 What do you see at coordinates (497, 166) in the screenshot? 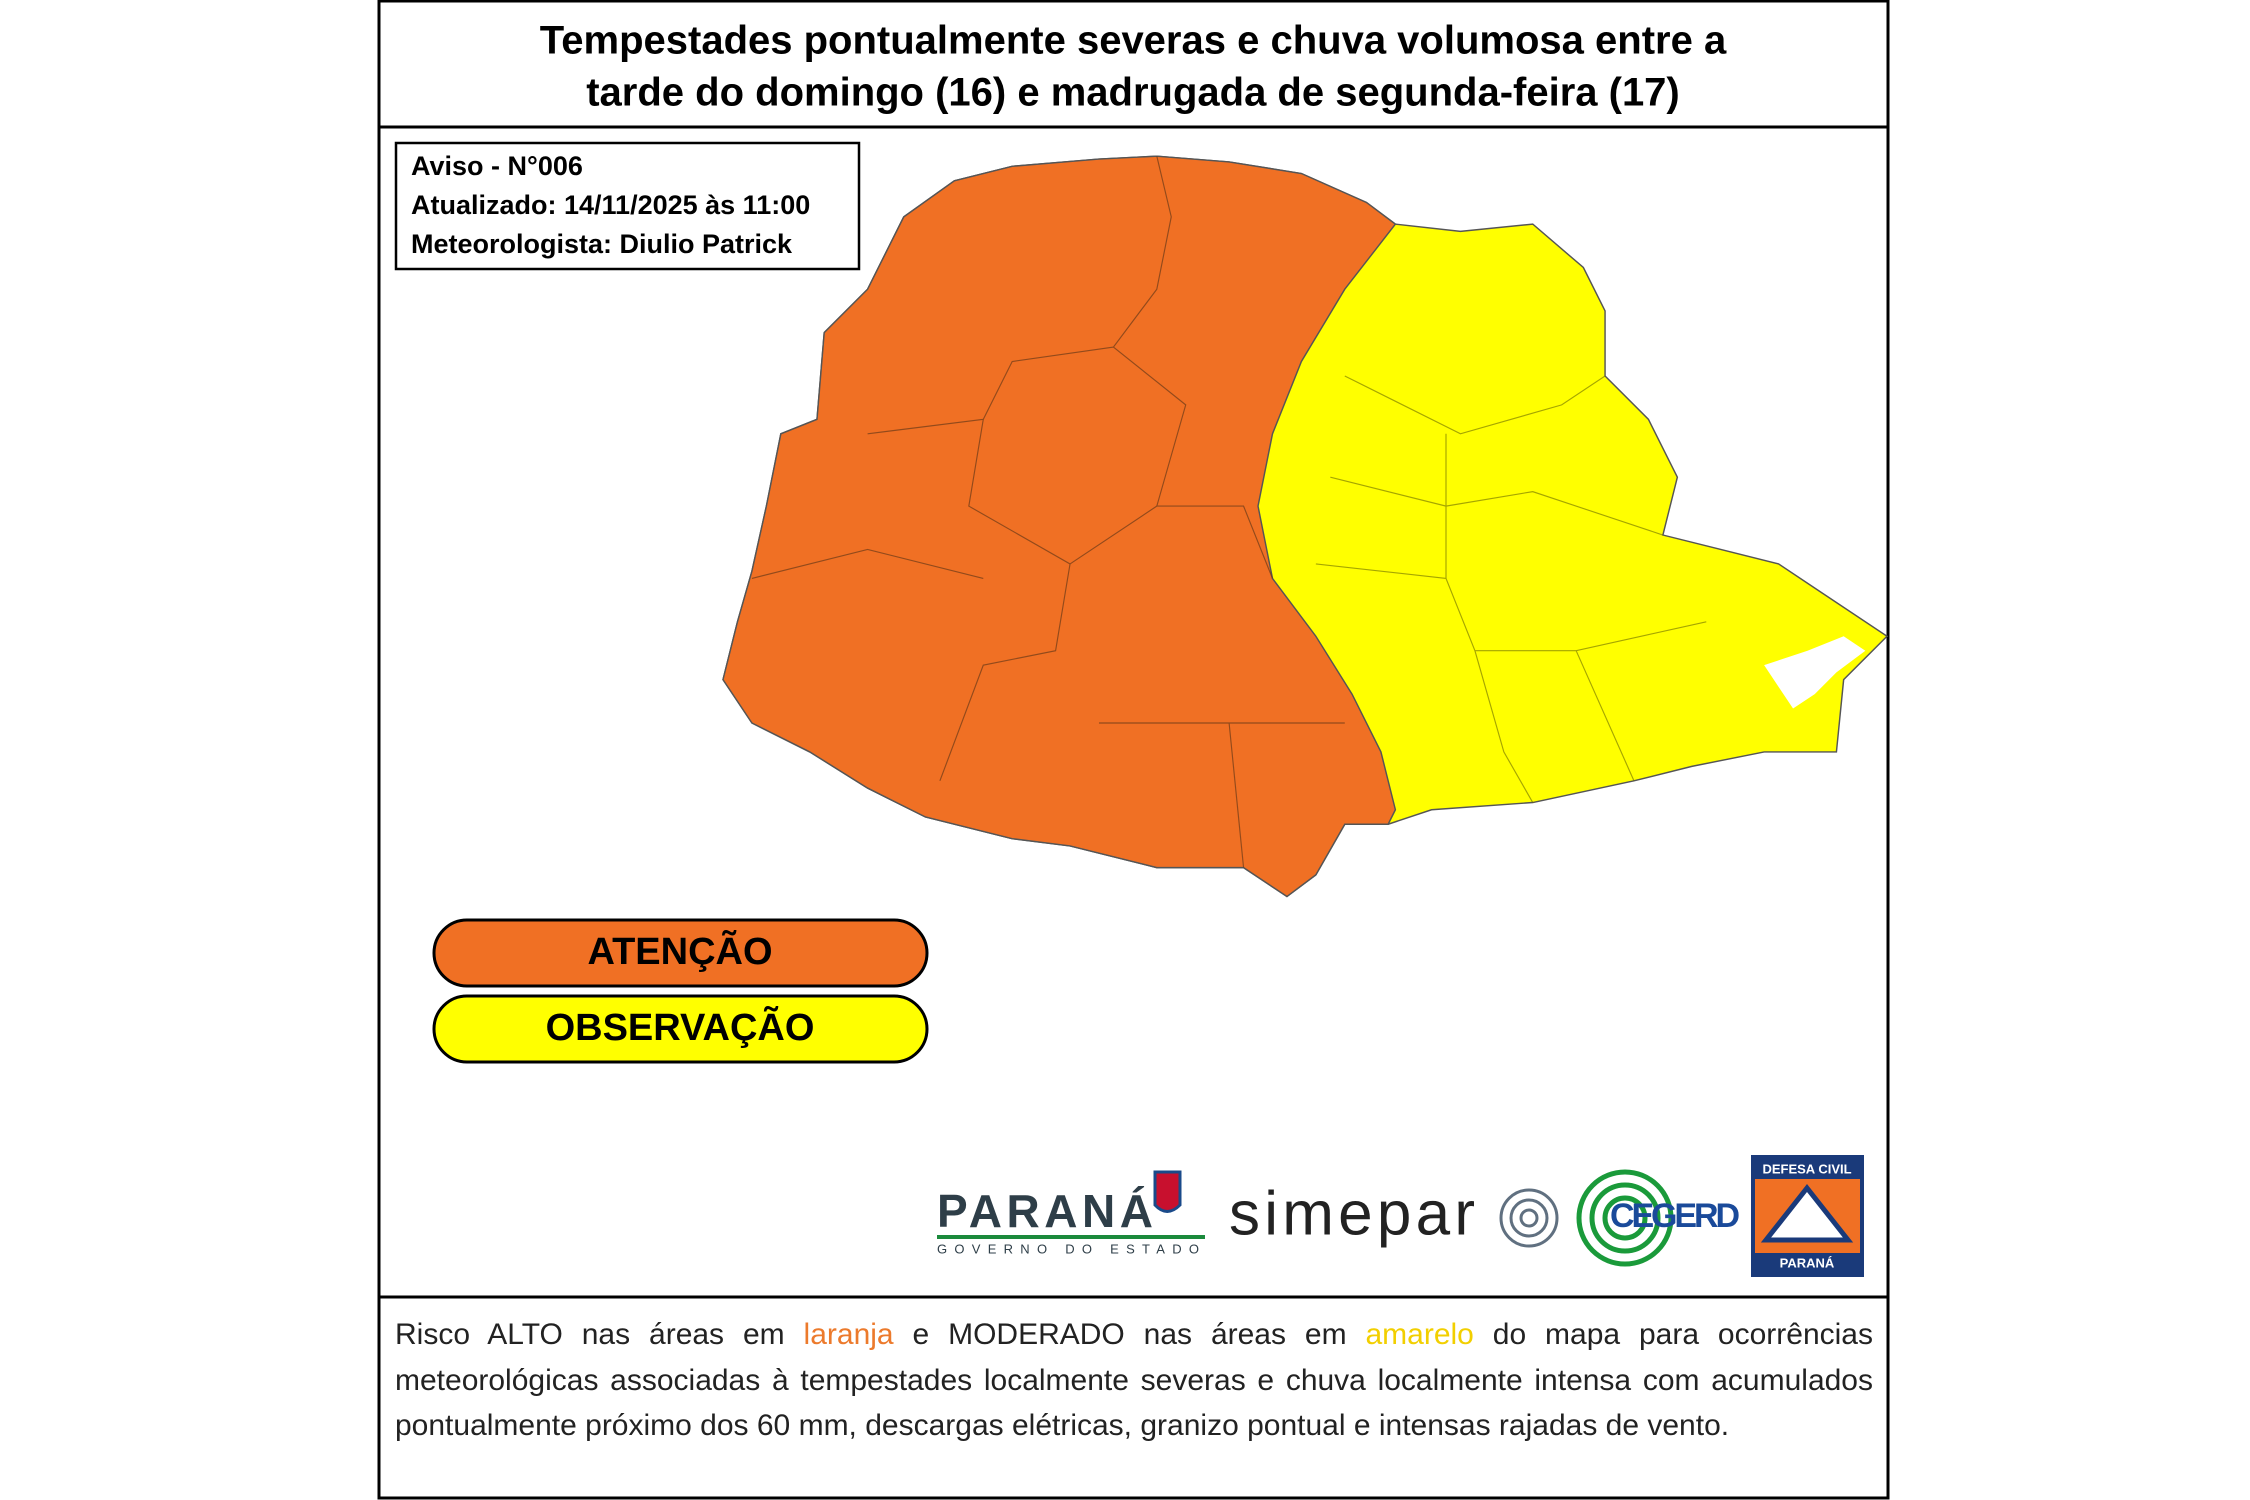
I see `warning-number: Aviso - N°006` at bounding box center [497, 166].